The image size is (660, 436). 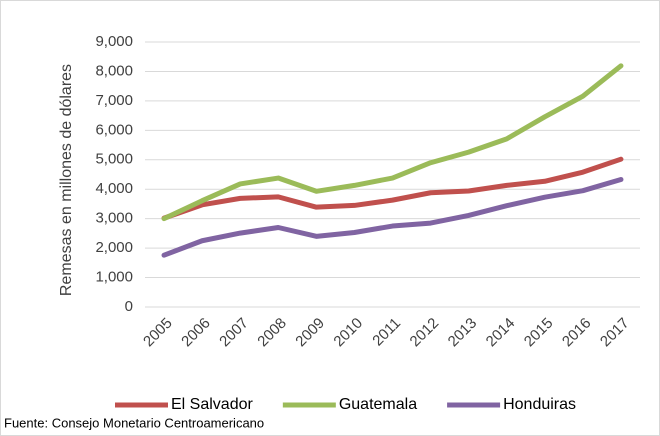 What do you see at coordinates (129, 306) in the screenshot?
I see `y-tick-label: 0` at bounding box center [129, 306].